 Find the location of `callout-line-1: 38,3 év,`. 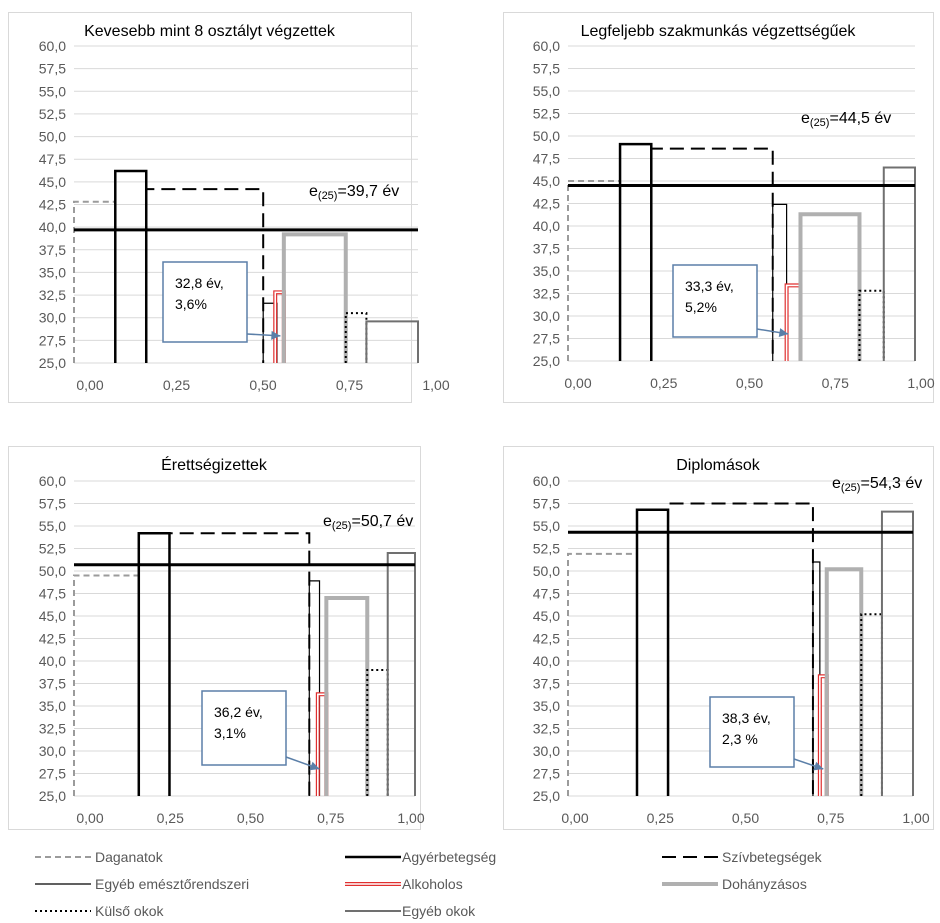

callout-line-1: 38,3 év, is located at coordinates (746, 718).